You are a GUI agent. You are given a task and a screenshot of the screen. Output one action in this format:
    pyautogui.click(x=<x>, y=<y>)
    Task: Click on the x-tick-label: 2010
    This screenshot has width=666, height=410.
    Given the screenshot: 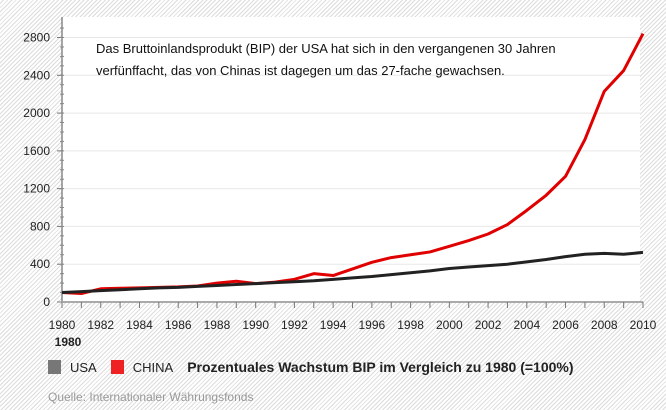 What is the action you would take?
    pyautogui.click(x=643, y=325)
    